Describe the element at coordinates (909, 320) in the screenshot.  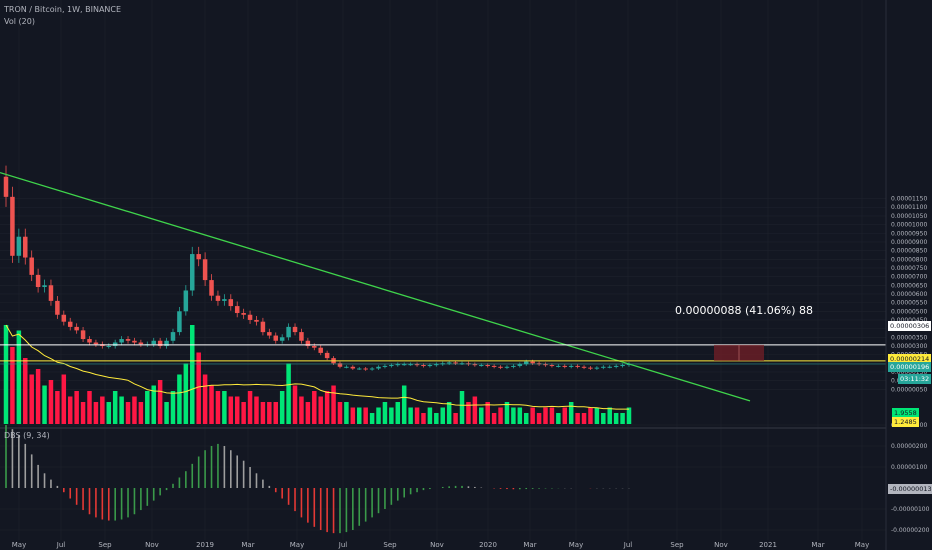
I see `y-tick-label: 0.00000450` at that location.